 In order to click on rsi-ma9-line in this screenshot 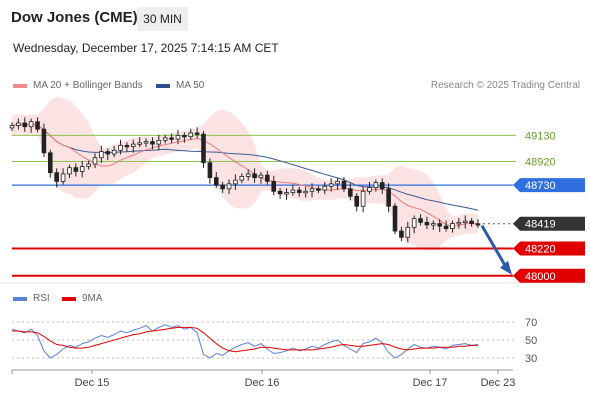, I will do `click(245, 339)`.